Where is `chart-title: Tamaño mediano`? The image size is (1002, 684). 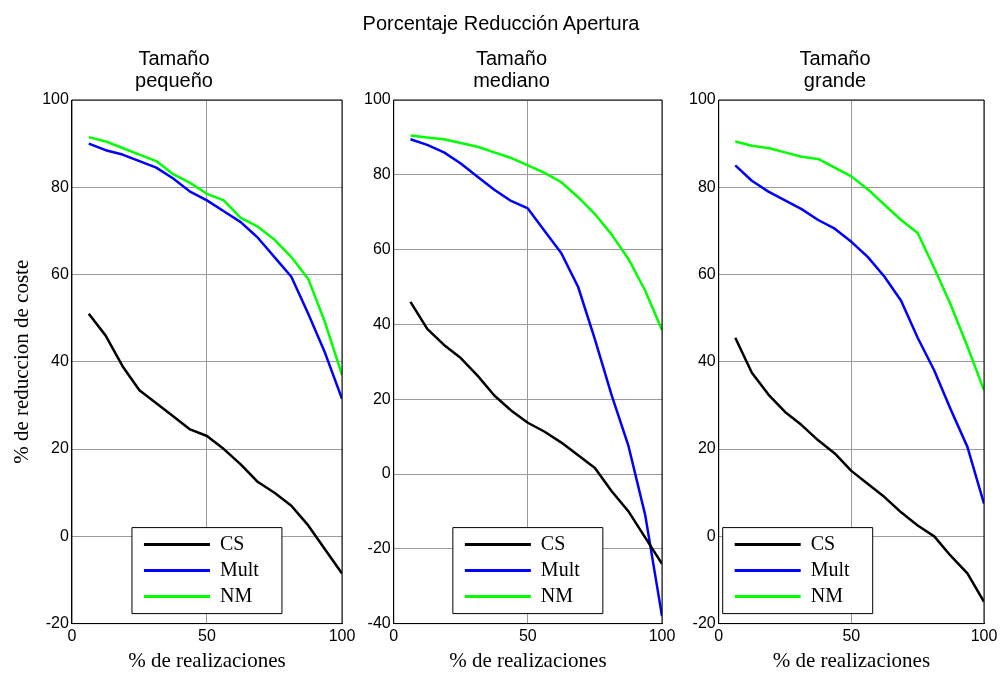 chart-title: Tamaño mediano is located at coordinates (511, 68).